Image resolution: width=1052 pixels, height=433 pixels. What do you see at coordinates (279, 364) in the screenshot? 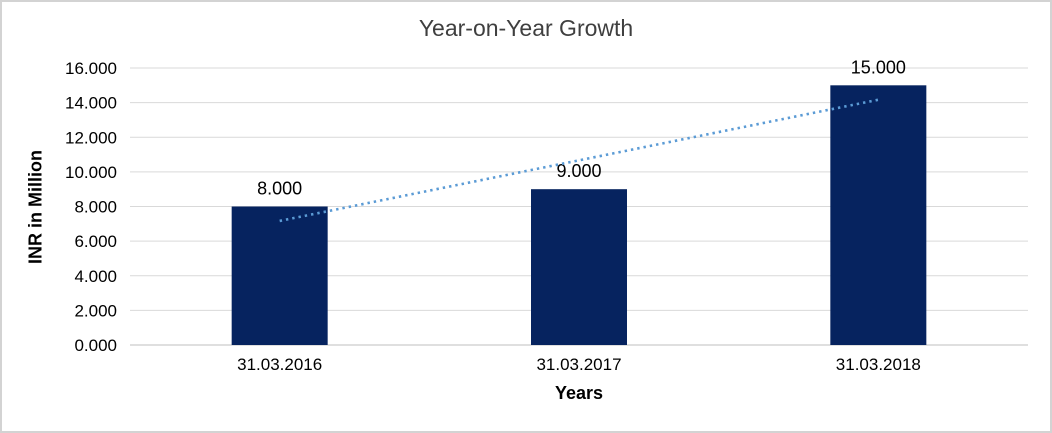
I see `x-tick-label: 31.03.2016` at bounding box center [279, 364].